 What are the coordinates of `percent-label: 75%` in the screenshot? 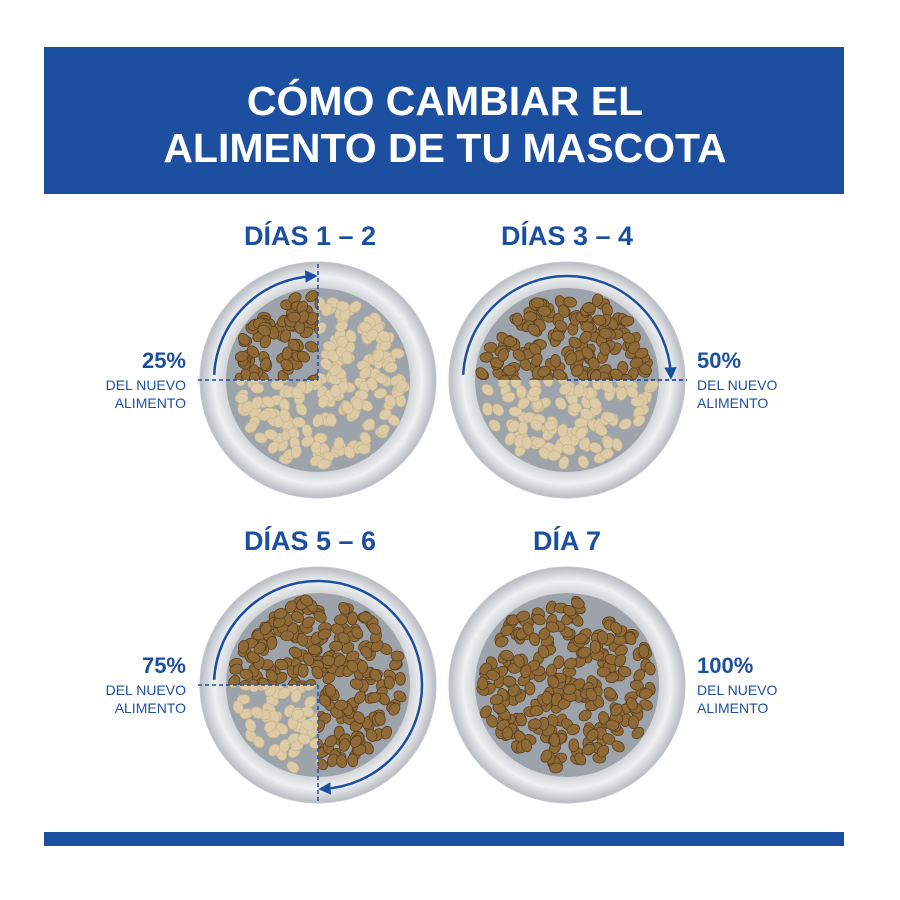 It's located at (164, 665).